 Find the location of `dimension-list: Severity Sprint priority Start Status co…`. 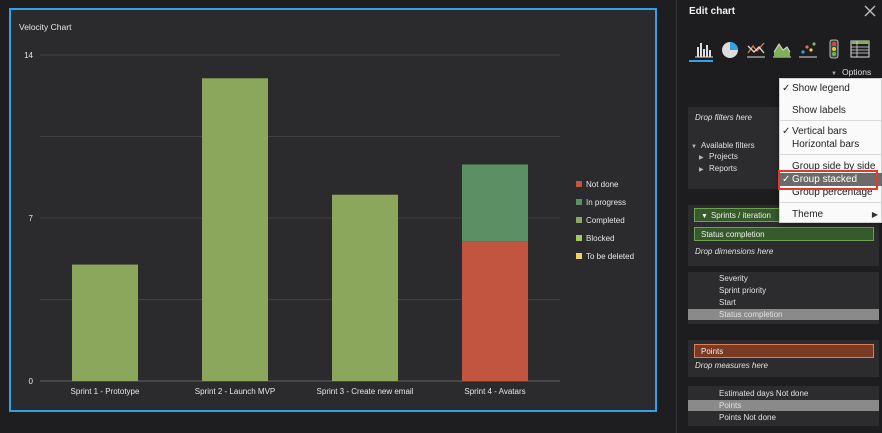

dimension-list: Severity Sprint priority Start Status co… is located at coordinates (783, 298).